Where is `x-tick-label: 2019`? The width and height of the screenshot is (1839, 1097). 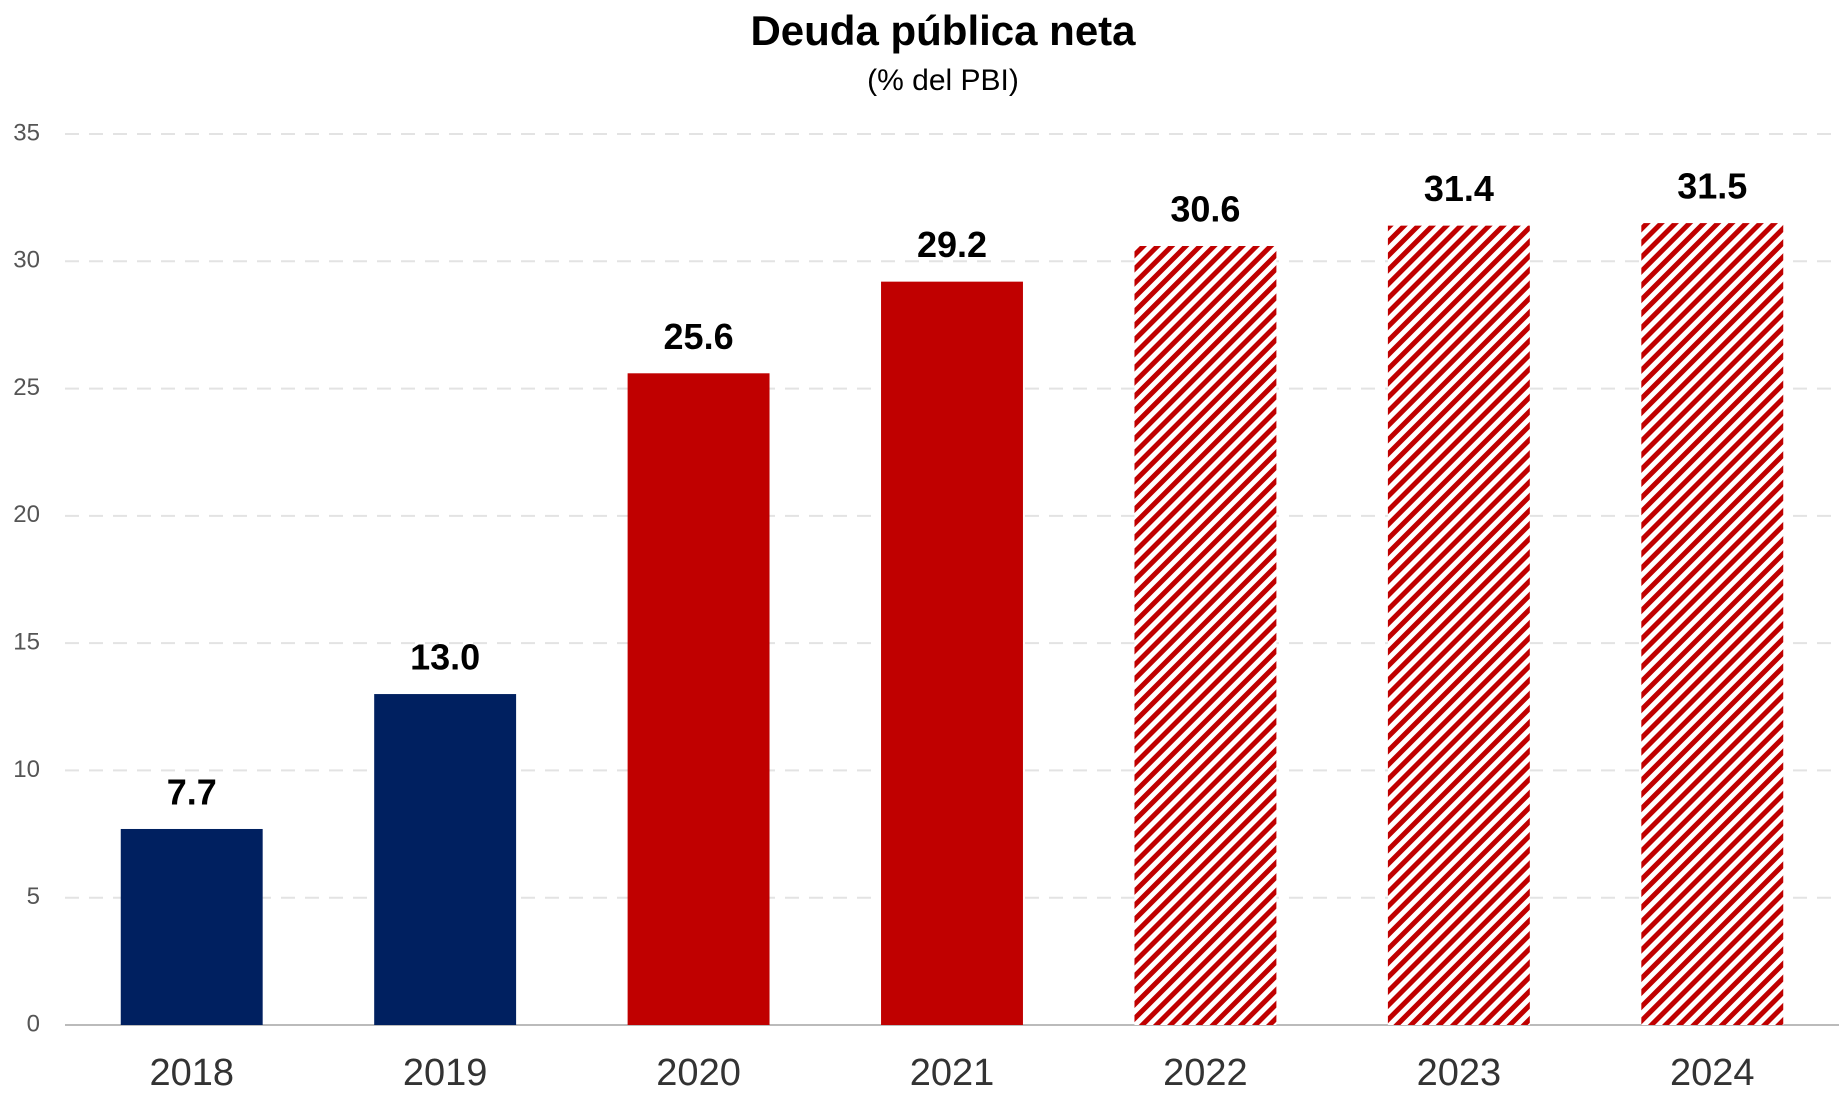 x-tick-label: 2019 is located at coordinates (445, 1073).